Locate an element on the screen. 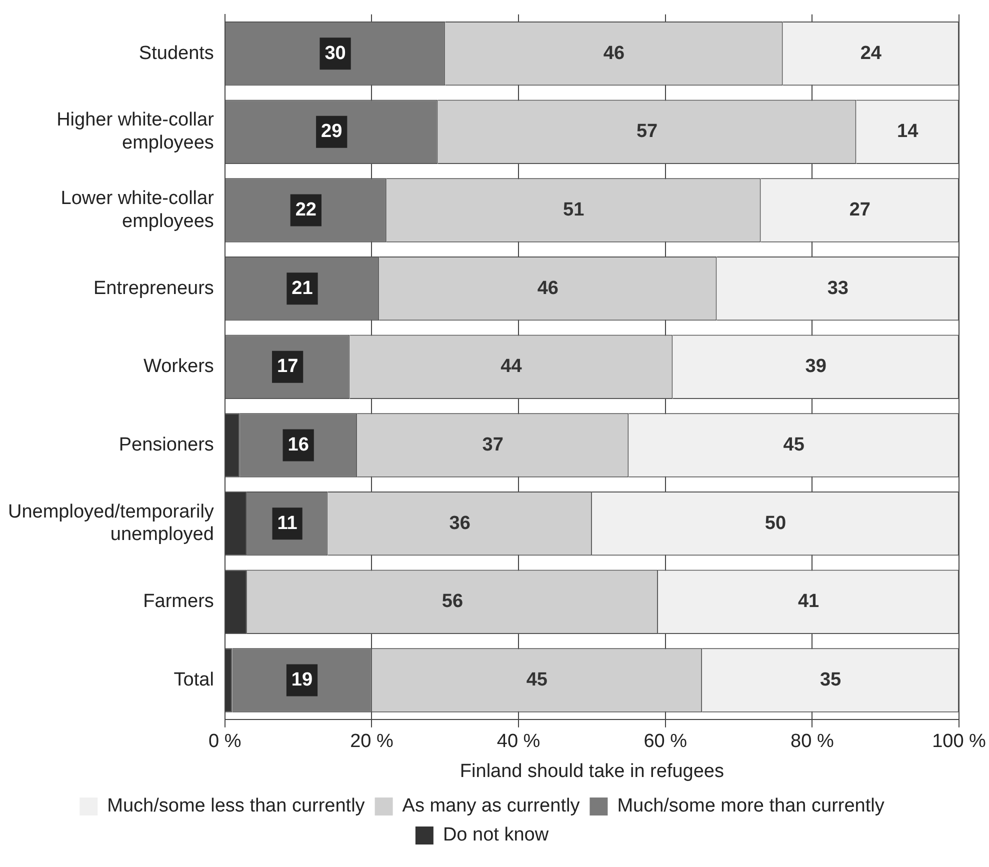 The height and width of the screenshot is (867, 989). data-label: 16 is located at coordinates (298, 445).